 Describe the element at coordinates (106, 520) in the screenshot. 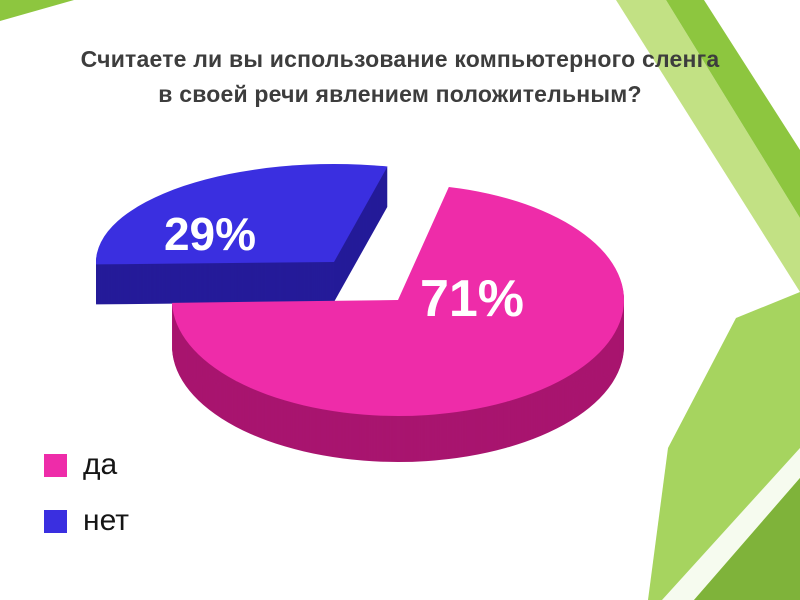

I see `legend-label-net: нет` at that location.